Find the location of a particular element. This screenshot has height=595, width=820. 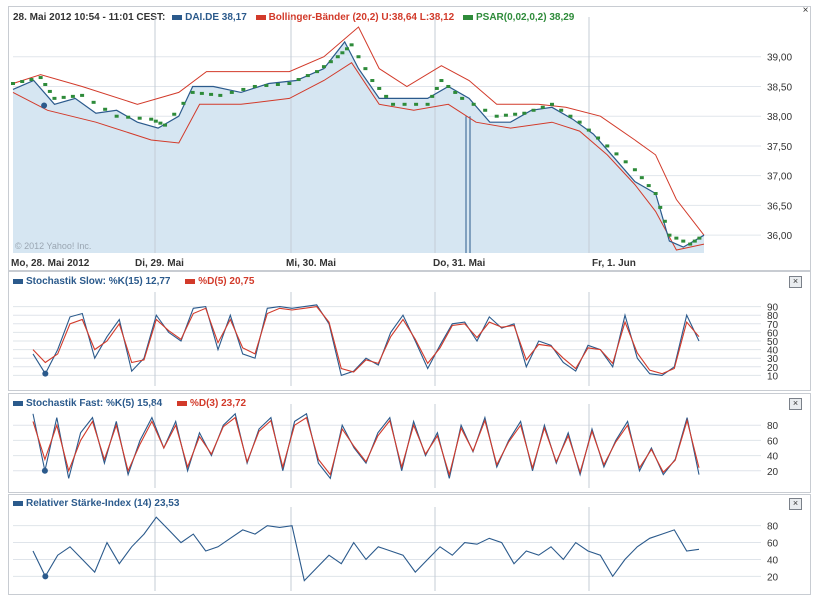

stoch-slow-tick: 30 is located at coordinates (773, 359).